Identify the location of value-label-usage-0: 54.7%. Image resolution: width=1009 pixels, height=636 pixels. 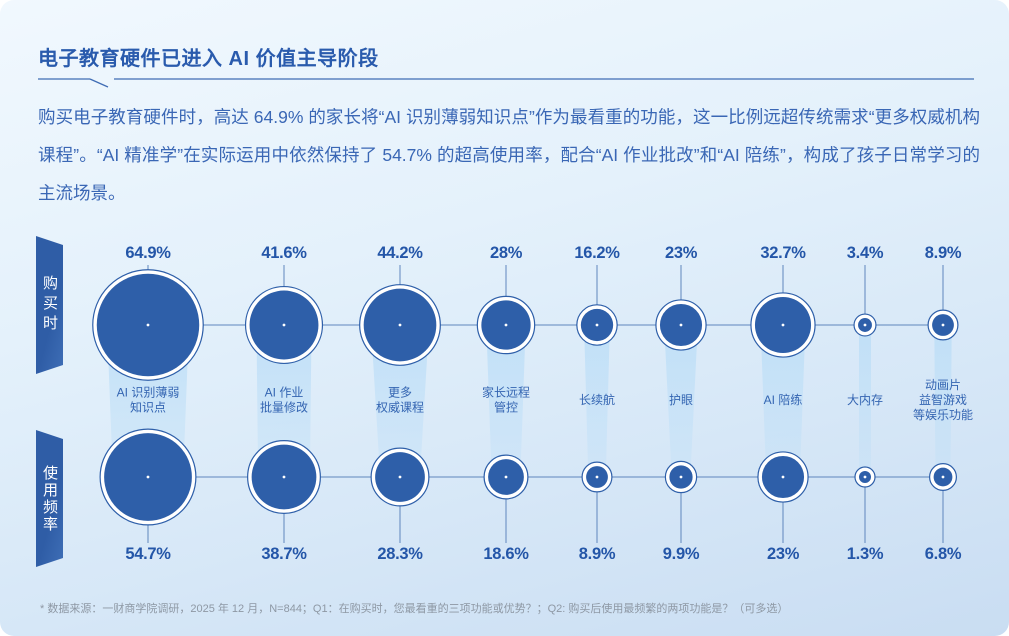
(148, 554).